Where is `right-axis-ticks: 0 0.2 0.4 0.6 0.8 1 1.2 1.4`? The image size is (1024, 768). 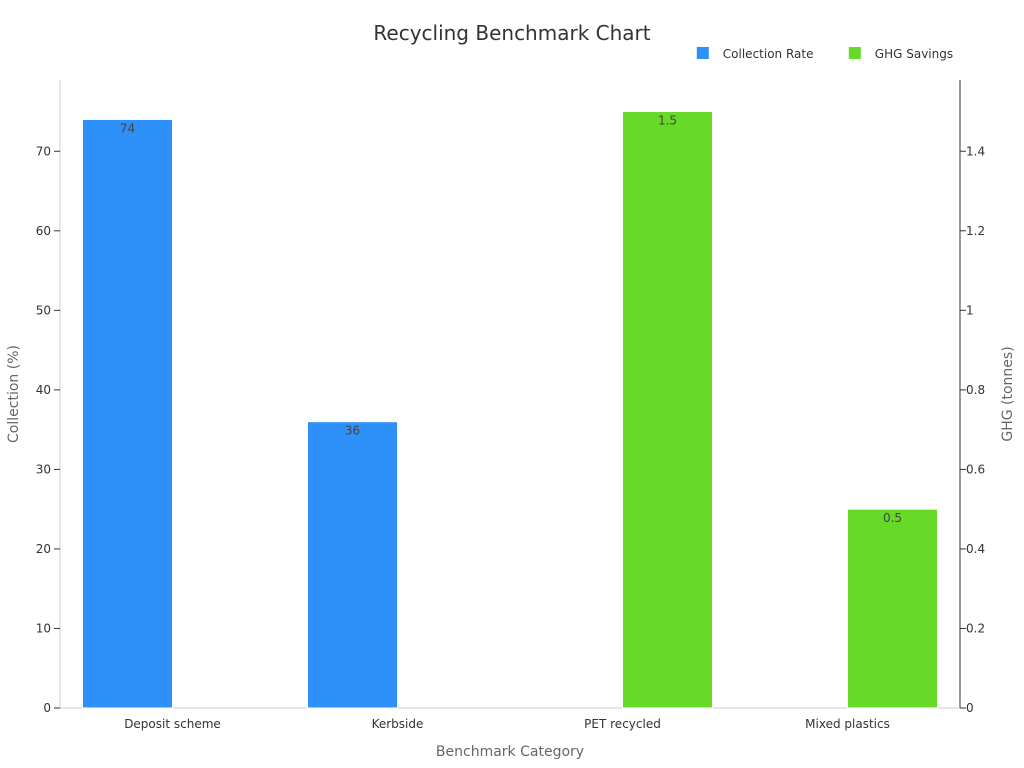
right-axis-ticks: 0 0.2 0.4 0.6 0.8 1 1.2 1.4 is located at coordinates (972, 429).